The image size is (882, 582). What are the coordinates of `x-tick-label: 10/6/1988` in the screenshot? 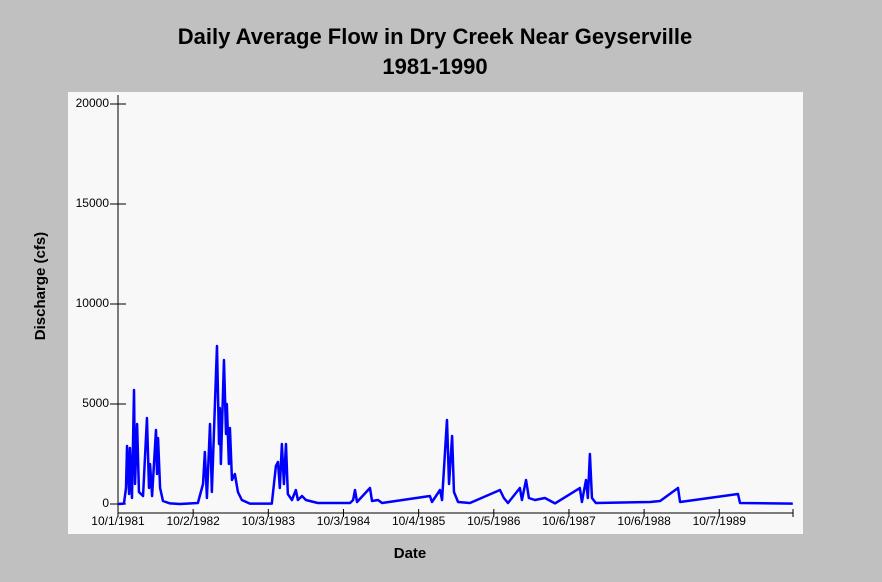 It's located at (644, 521).